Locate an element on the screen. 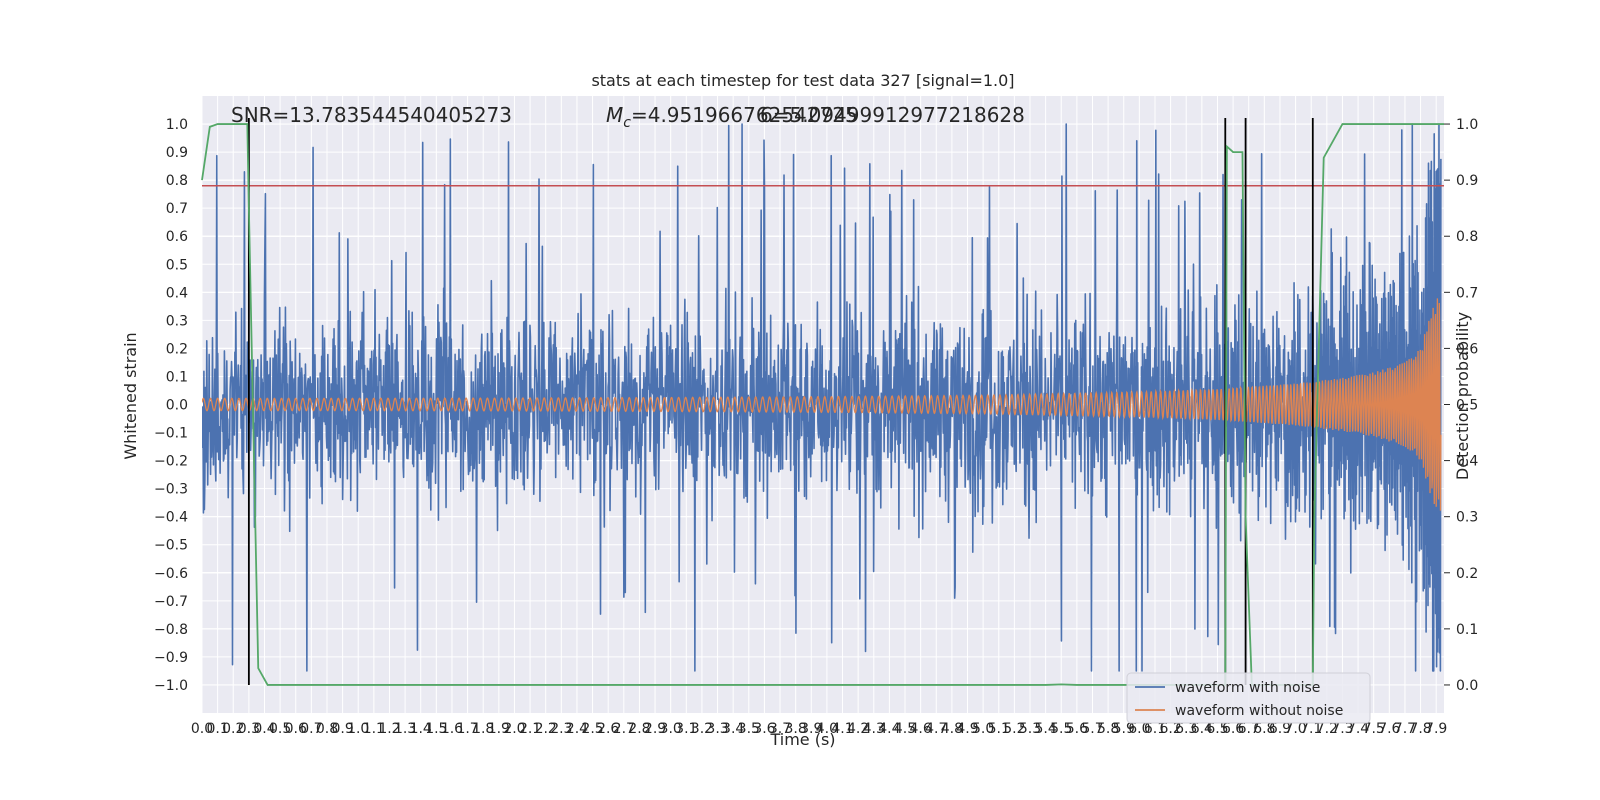 This screenshot has width=1600, height=800. x-tick-label: 2.4 is located at coordinates (577, 729).